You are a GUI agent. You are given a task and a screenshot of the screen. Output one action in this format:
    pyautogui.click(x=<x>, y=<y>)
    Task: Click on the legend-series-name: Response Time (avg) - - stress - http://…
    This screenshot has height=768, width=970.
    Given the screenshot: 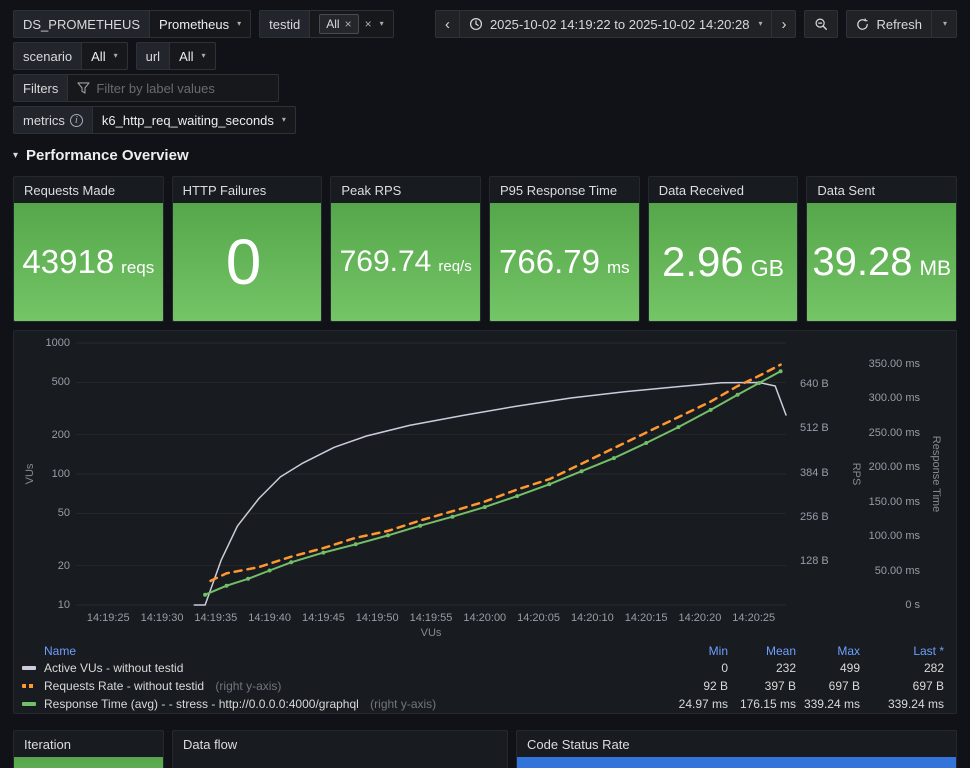 What is the action you would take?
    pyautogui.click(x=201, y=704)
    